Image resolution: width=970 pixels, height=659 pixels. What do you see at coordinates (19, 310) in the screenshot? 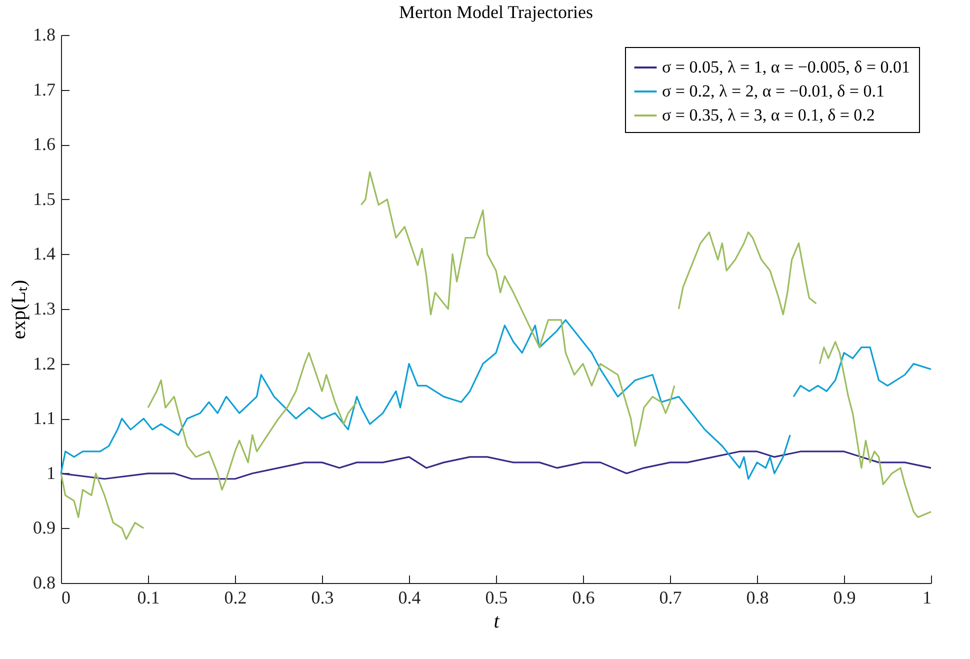
I see `y-axis-title: exp(Lₜ)` at bounding box center [19, 310].